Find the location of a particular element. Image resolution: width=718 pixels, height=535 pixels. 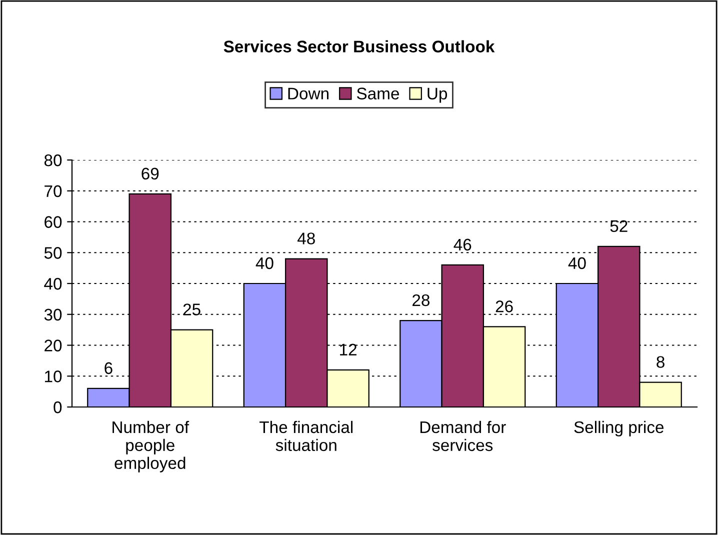

y-tick-label: 30 is located at coordinates (53, 314).